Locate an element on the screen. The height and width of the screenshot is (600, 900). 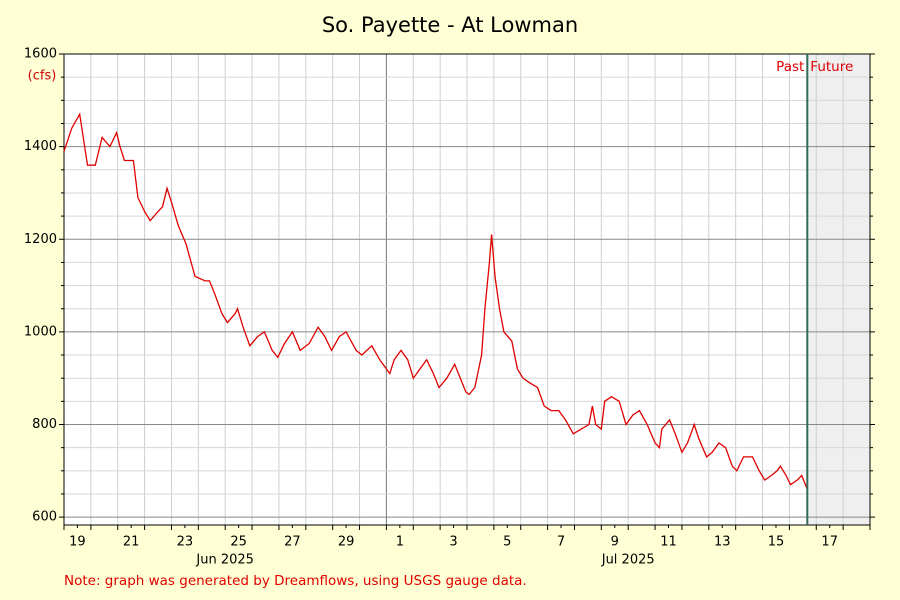
month-label: Jun 2025 is located at coordinates (224, 560).